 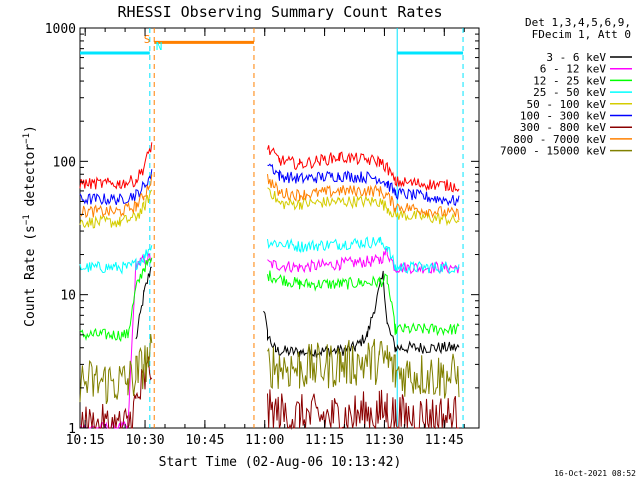 I want to click on x-tick-label: 11:15, so click(x=324, y=440).